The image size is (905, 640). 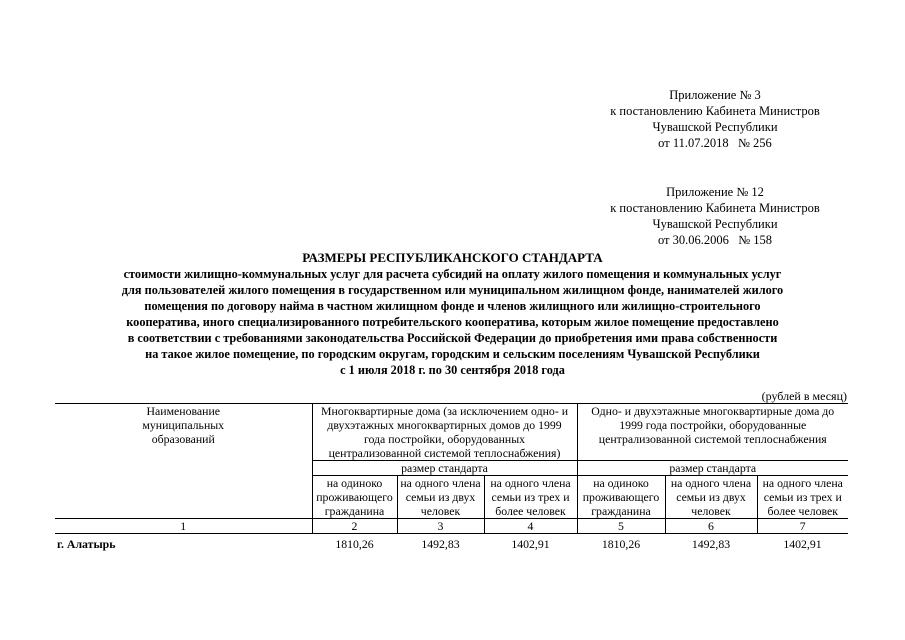 What do you see at coordinates (715, 192) in the screenshot?
I see `appendix-line: Приложение № 12` at bounding box center [715, 192].